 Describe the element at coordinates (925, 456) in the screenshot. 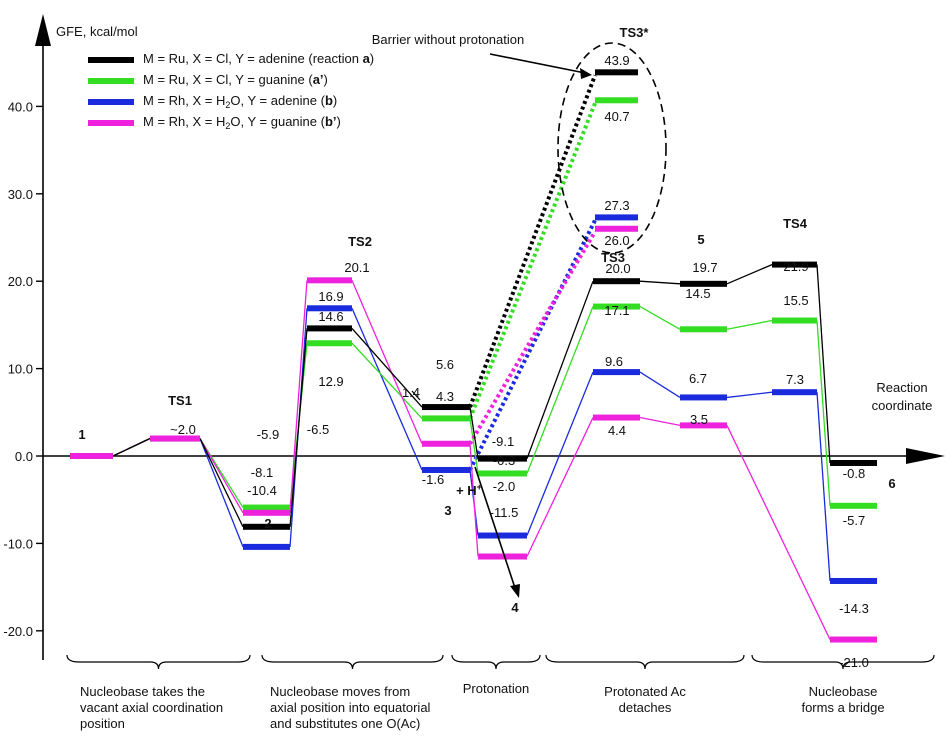

I see `x-axis-arrow` at that location.